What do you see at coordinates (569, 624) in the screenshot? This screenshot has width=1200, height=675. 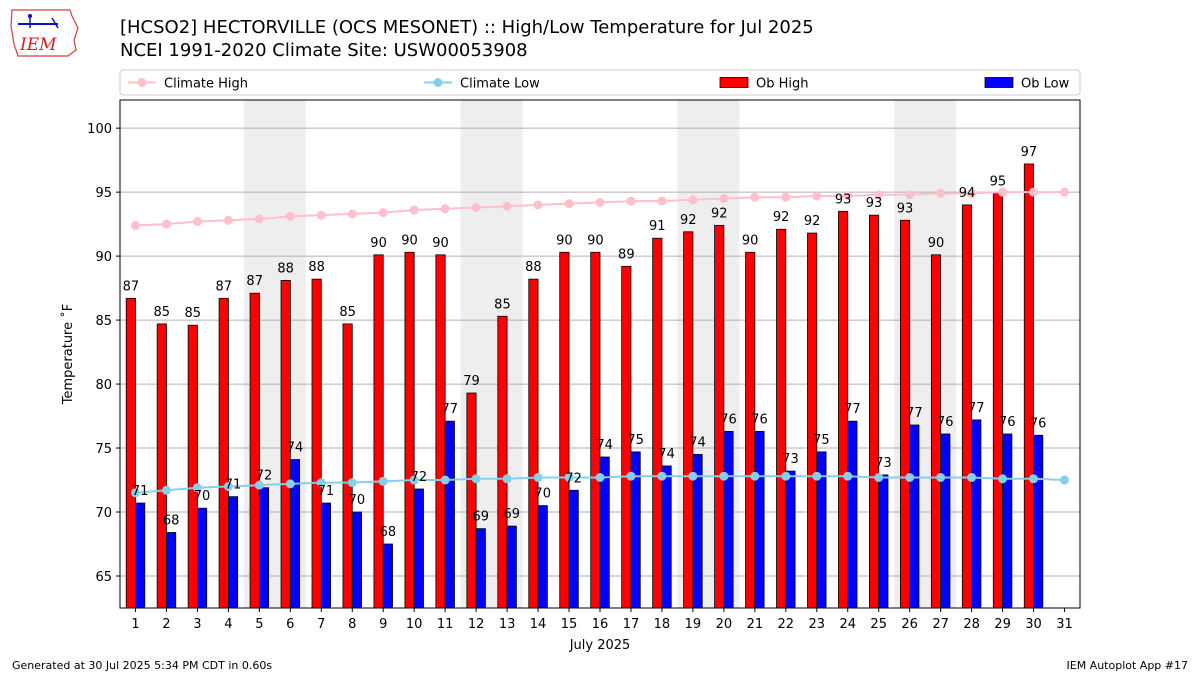 I see `x-tick-label: 15` at bounding box center [569, 624].